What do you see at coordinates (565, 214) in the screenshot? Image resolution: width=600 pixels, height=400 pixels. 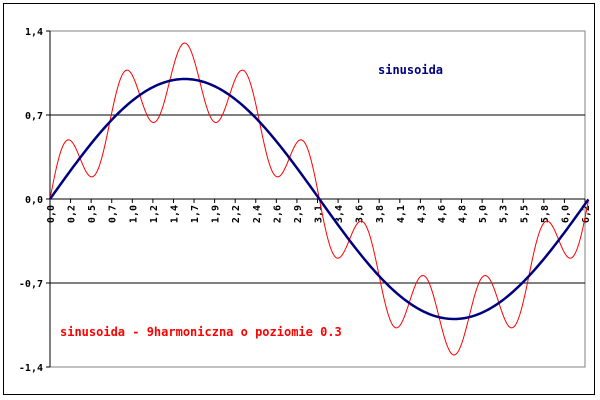 I see `x-tick-label: 6,0` at bounding box center [565, 214].